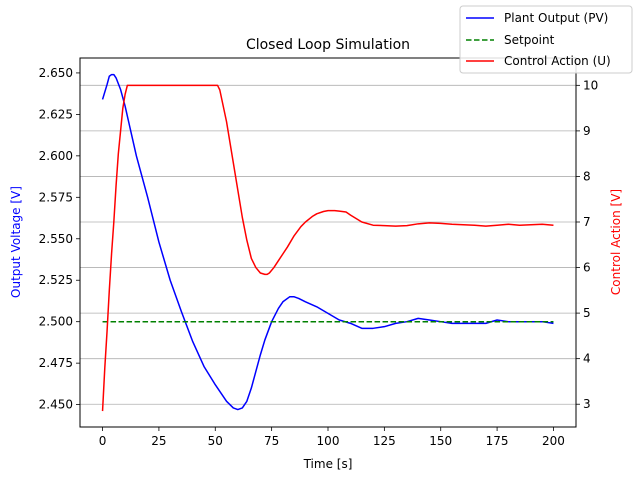  Describe the element at coordinates (56, 280) in the screenshot. I see `y-left-tick-label: 2.525` at that location.